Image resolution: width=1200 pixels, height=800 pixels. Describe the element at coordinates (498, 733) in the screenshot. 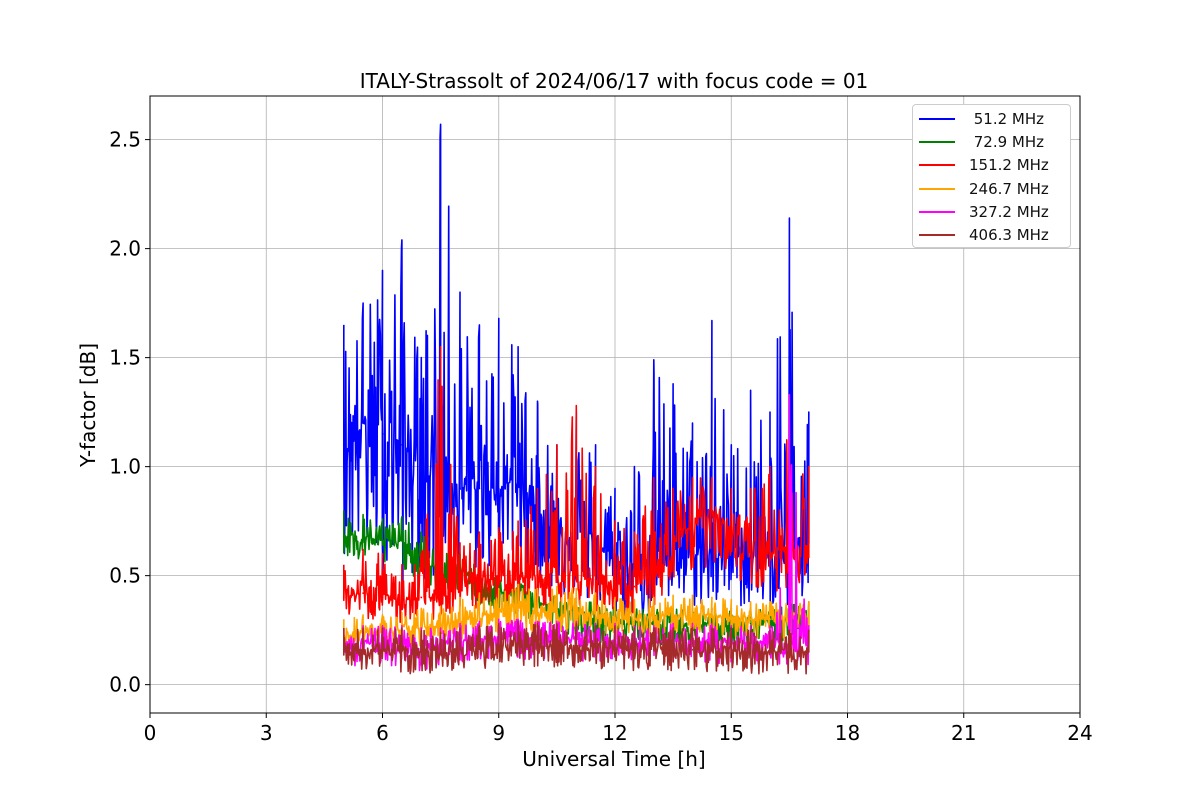

I see `x-tick-label: 9` at that location.